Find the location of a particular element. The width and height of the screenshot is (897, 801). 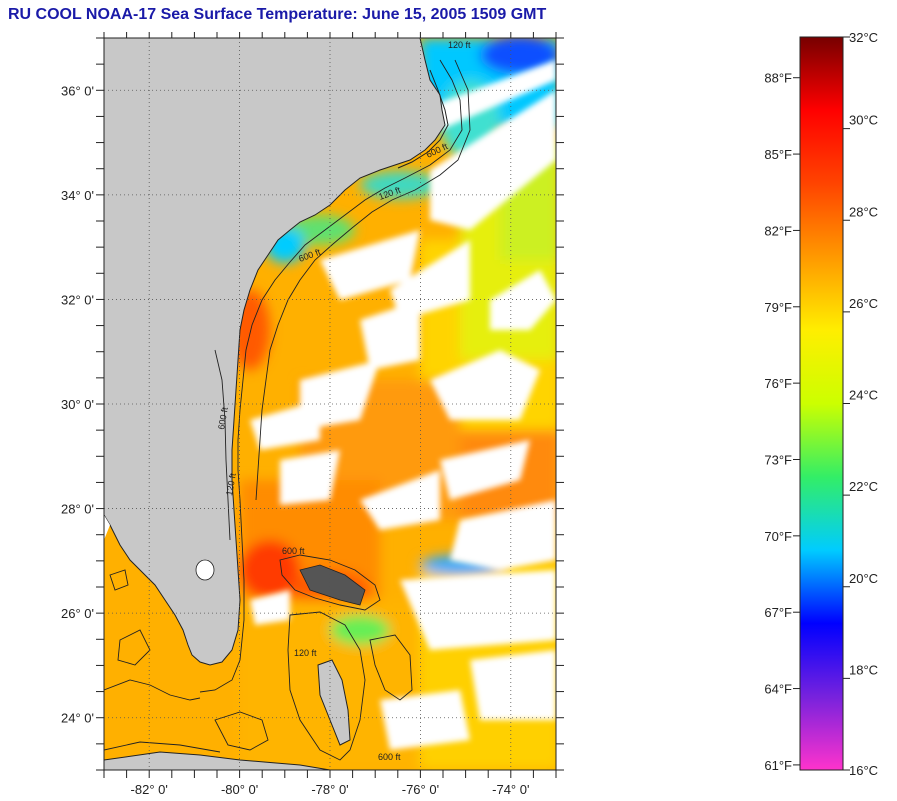

colorbar-gradient is located at coordinates (821, 403).